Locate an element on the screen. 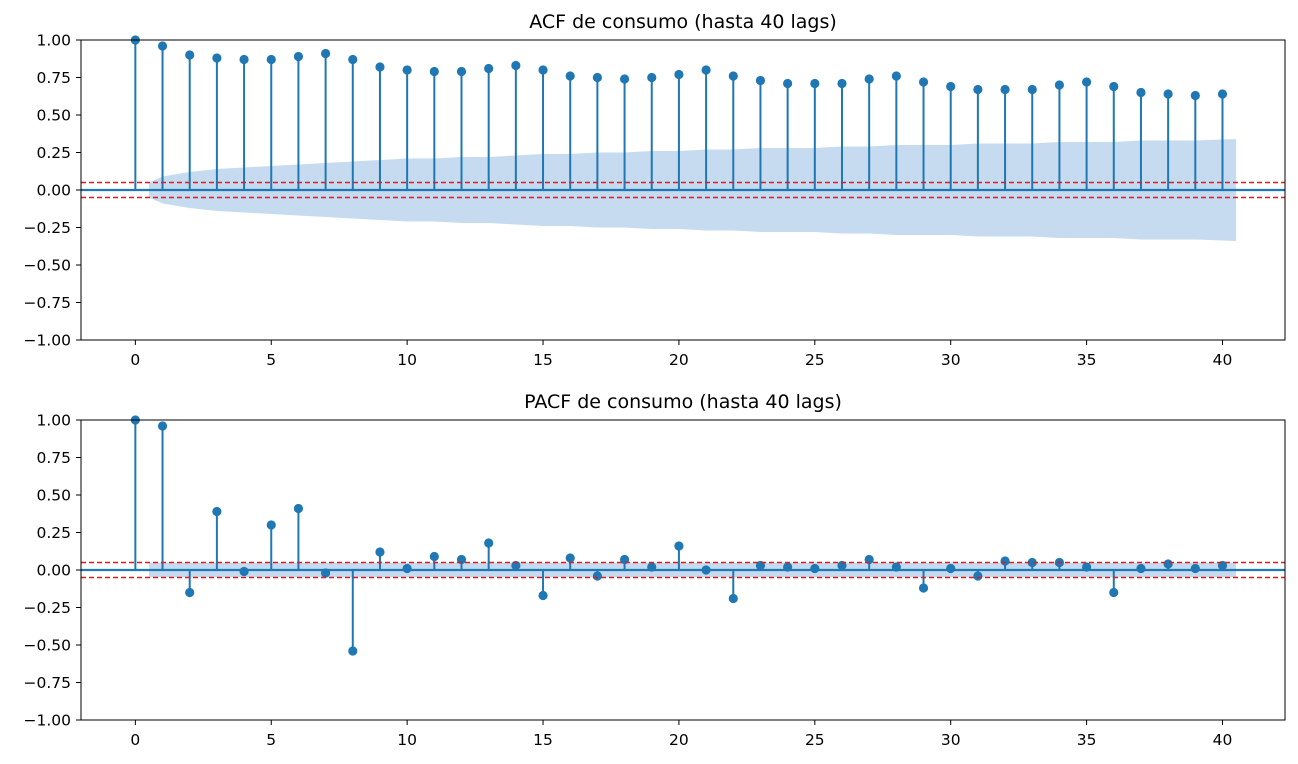  pacf-xtick-label: 30 is located at coordinates (951, 740).